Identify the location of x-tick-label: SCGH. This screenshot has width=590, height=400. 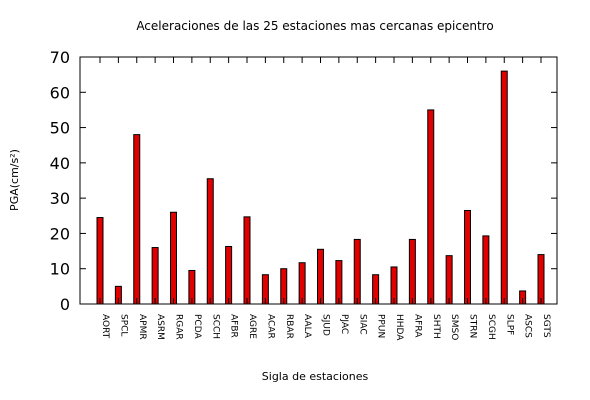
(491, 327).